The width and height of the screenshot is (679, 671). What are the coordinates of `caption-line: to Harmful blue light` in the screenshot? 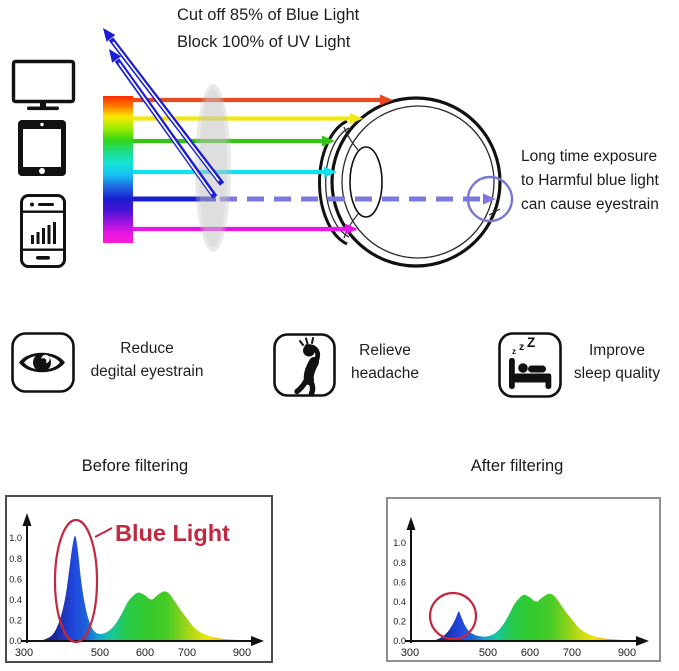 It's located at (590, 180).